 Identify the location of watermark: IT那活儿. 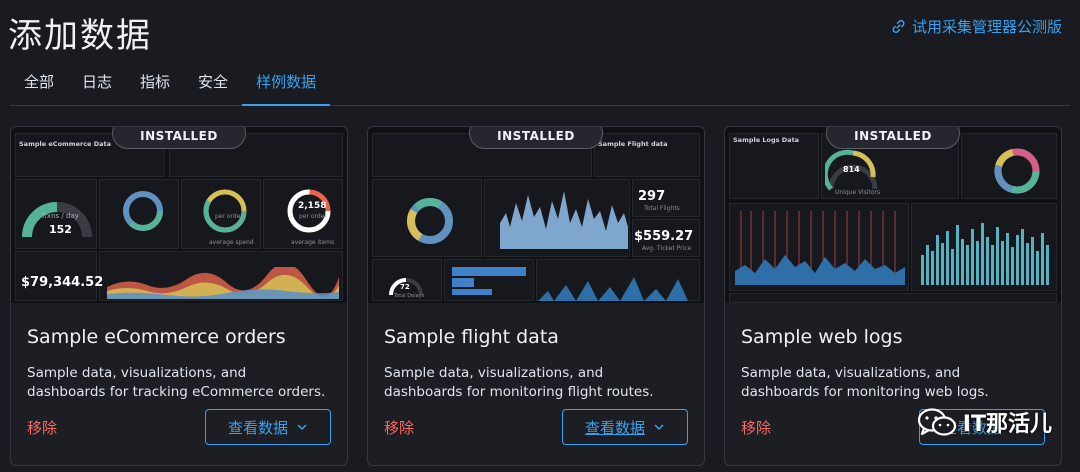
(984, 422).